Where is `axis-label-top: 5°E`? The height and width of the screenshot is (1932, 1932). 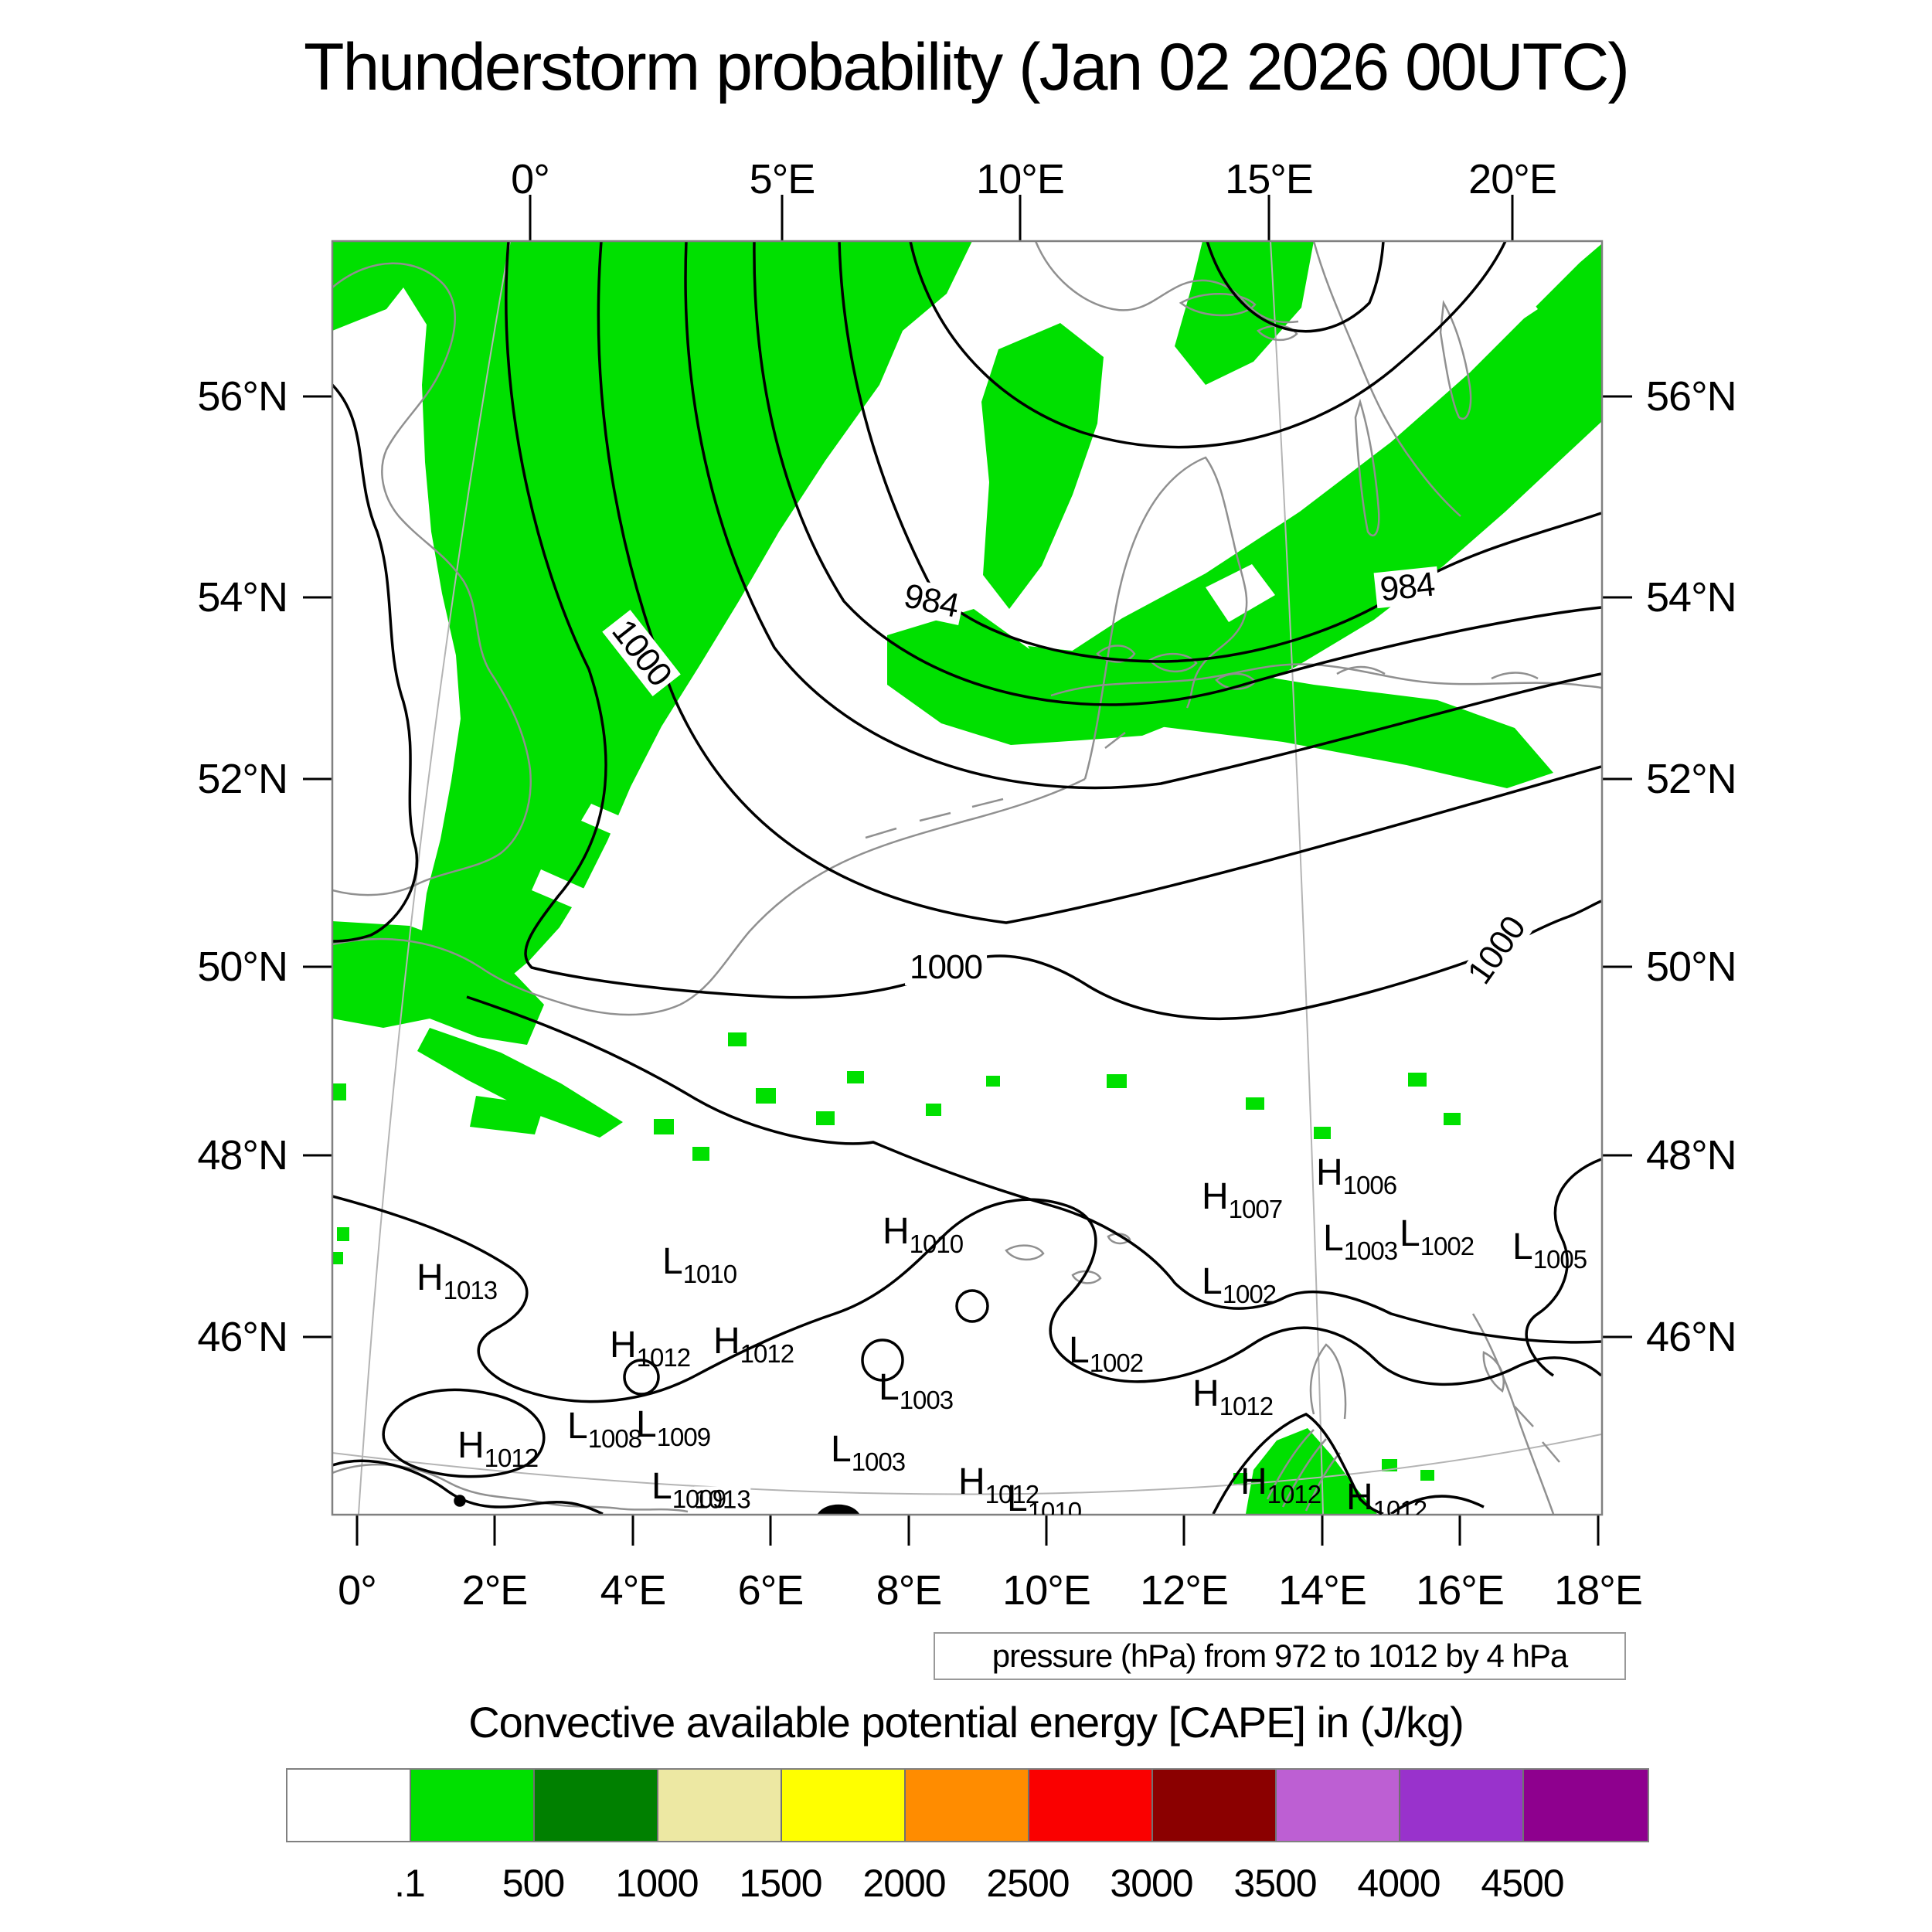
axis-label-top: 5°E is located at coordinates (783, 179).